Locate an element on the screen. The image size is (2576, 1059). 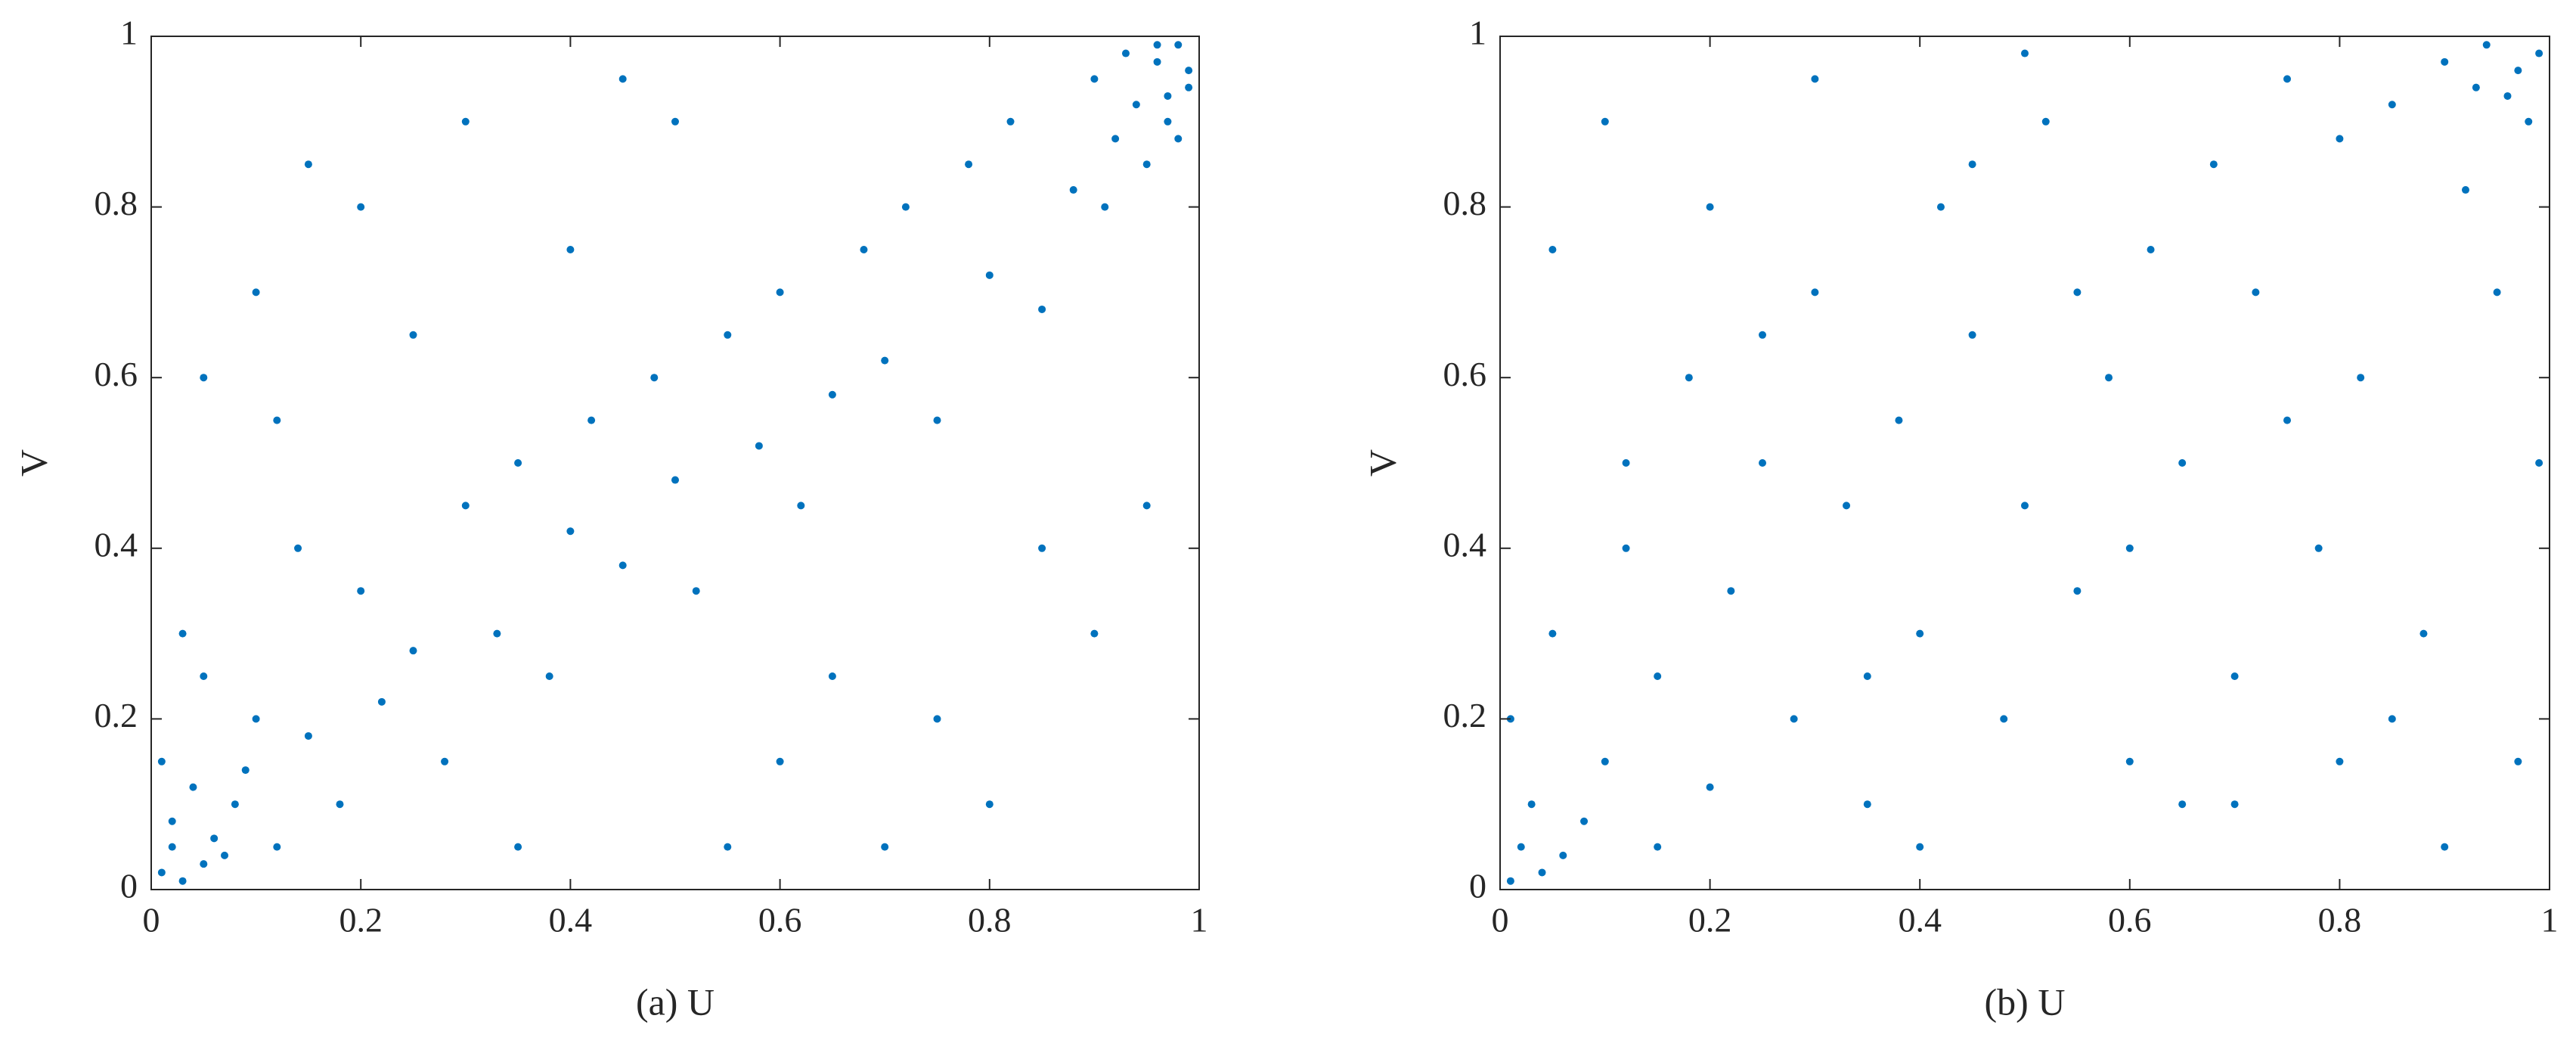
x-tick-label: 1 is located at coordinates (2550, 920).